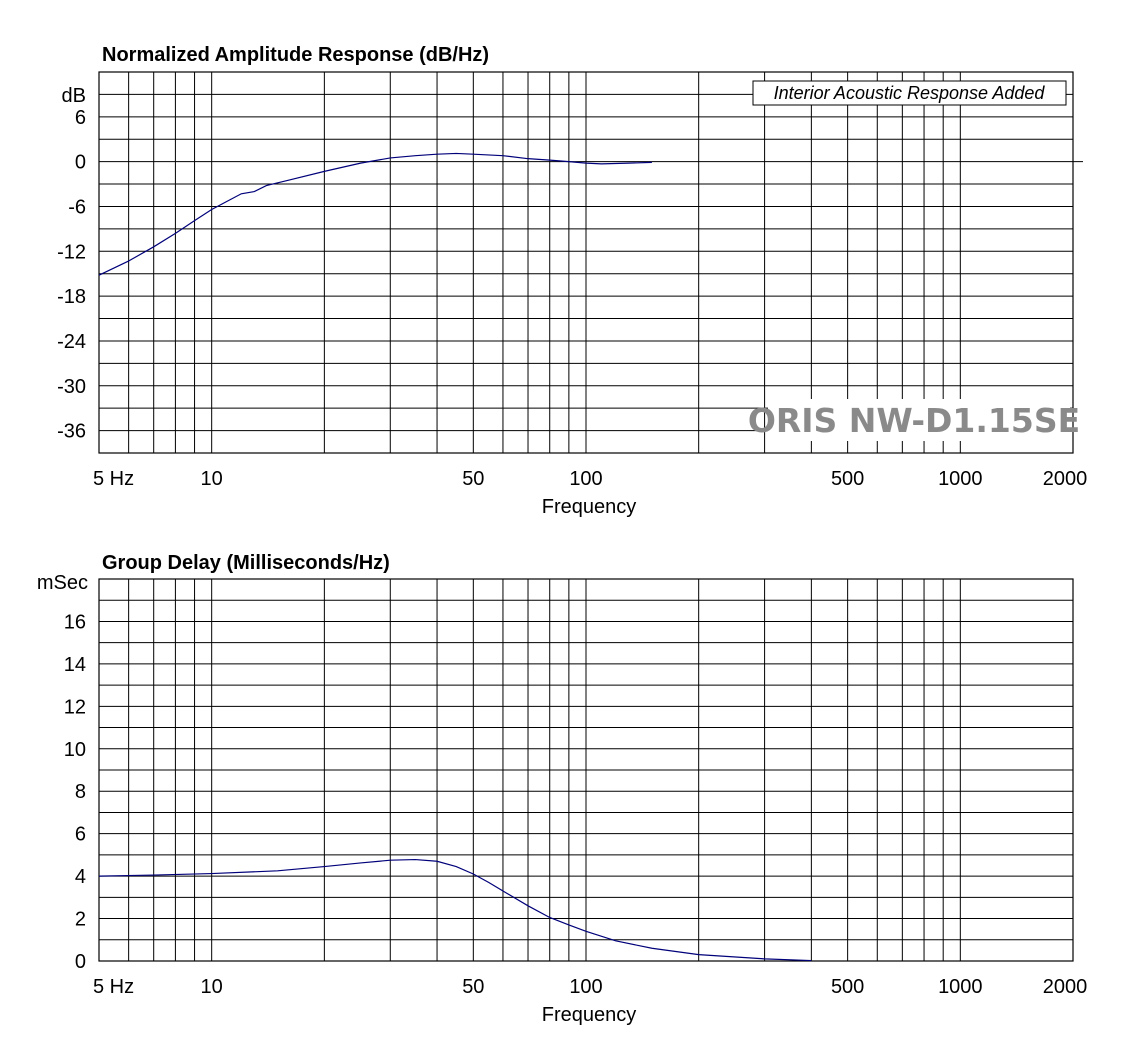 Image resolution: width=1130 pixels, height=1062 pixels. I want to click on group-delay-x-ticks: 5 Hz 10 50 100 500 1000 2000, so click(590, 987).